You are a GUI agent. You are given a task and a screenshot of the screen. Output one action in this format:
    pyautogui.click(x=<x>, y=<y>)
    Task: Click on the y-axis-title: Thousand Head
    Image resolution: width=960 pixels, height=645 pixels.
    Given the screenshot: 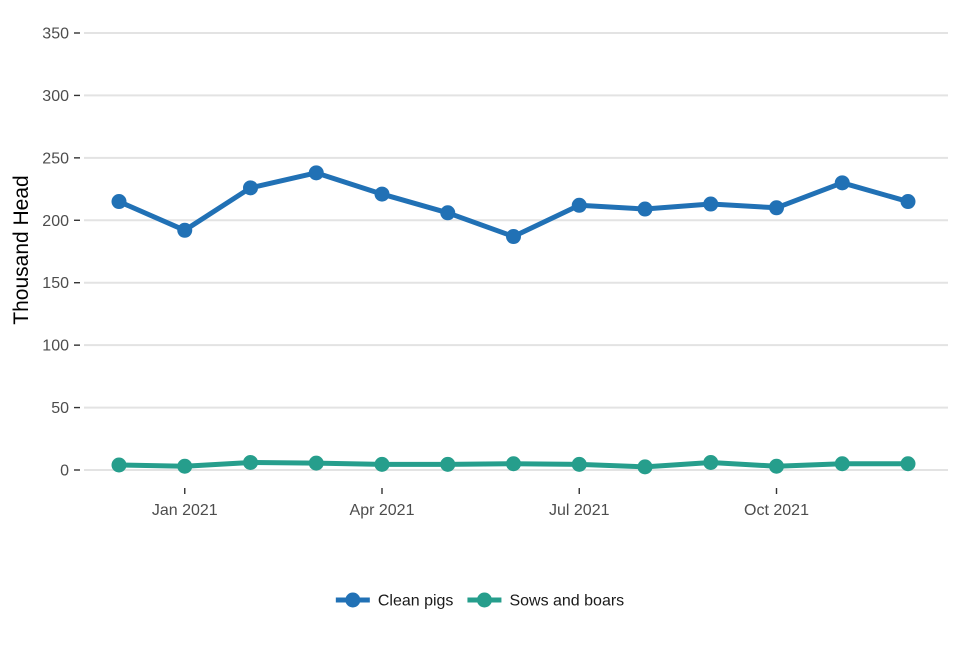 What is the action you would take?
    pyautogui.click(x=21, y=249)
    